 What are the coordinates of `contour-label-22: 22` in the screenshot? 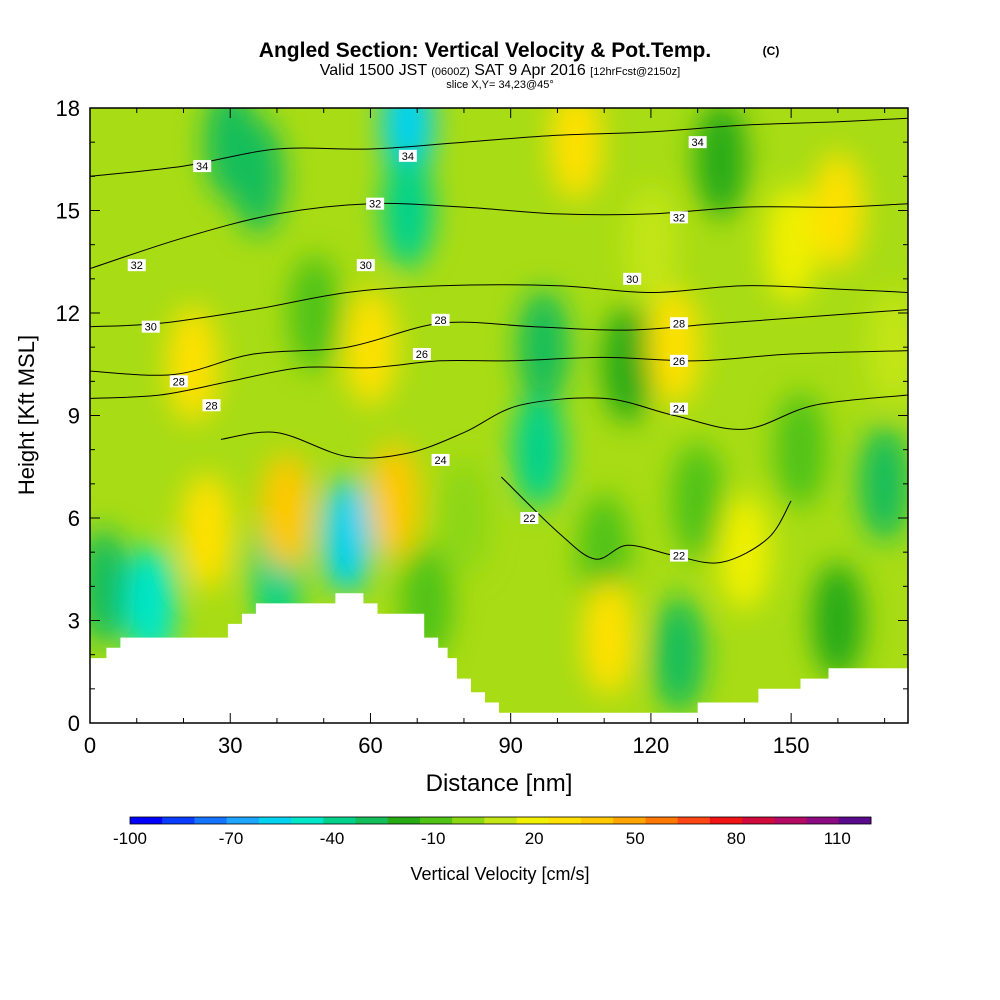 It's located at (529, 518).